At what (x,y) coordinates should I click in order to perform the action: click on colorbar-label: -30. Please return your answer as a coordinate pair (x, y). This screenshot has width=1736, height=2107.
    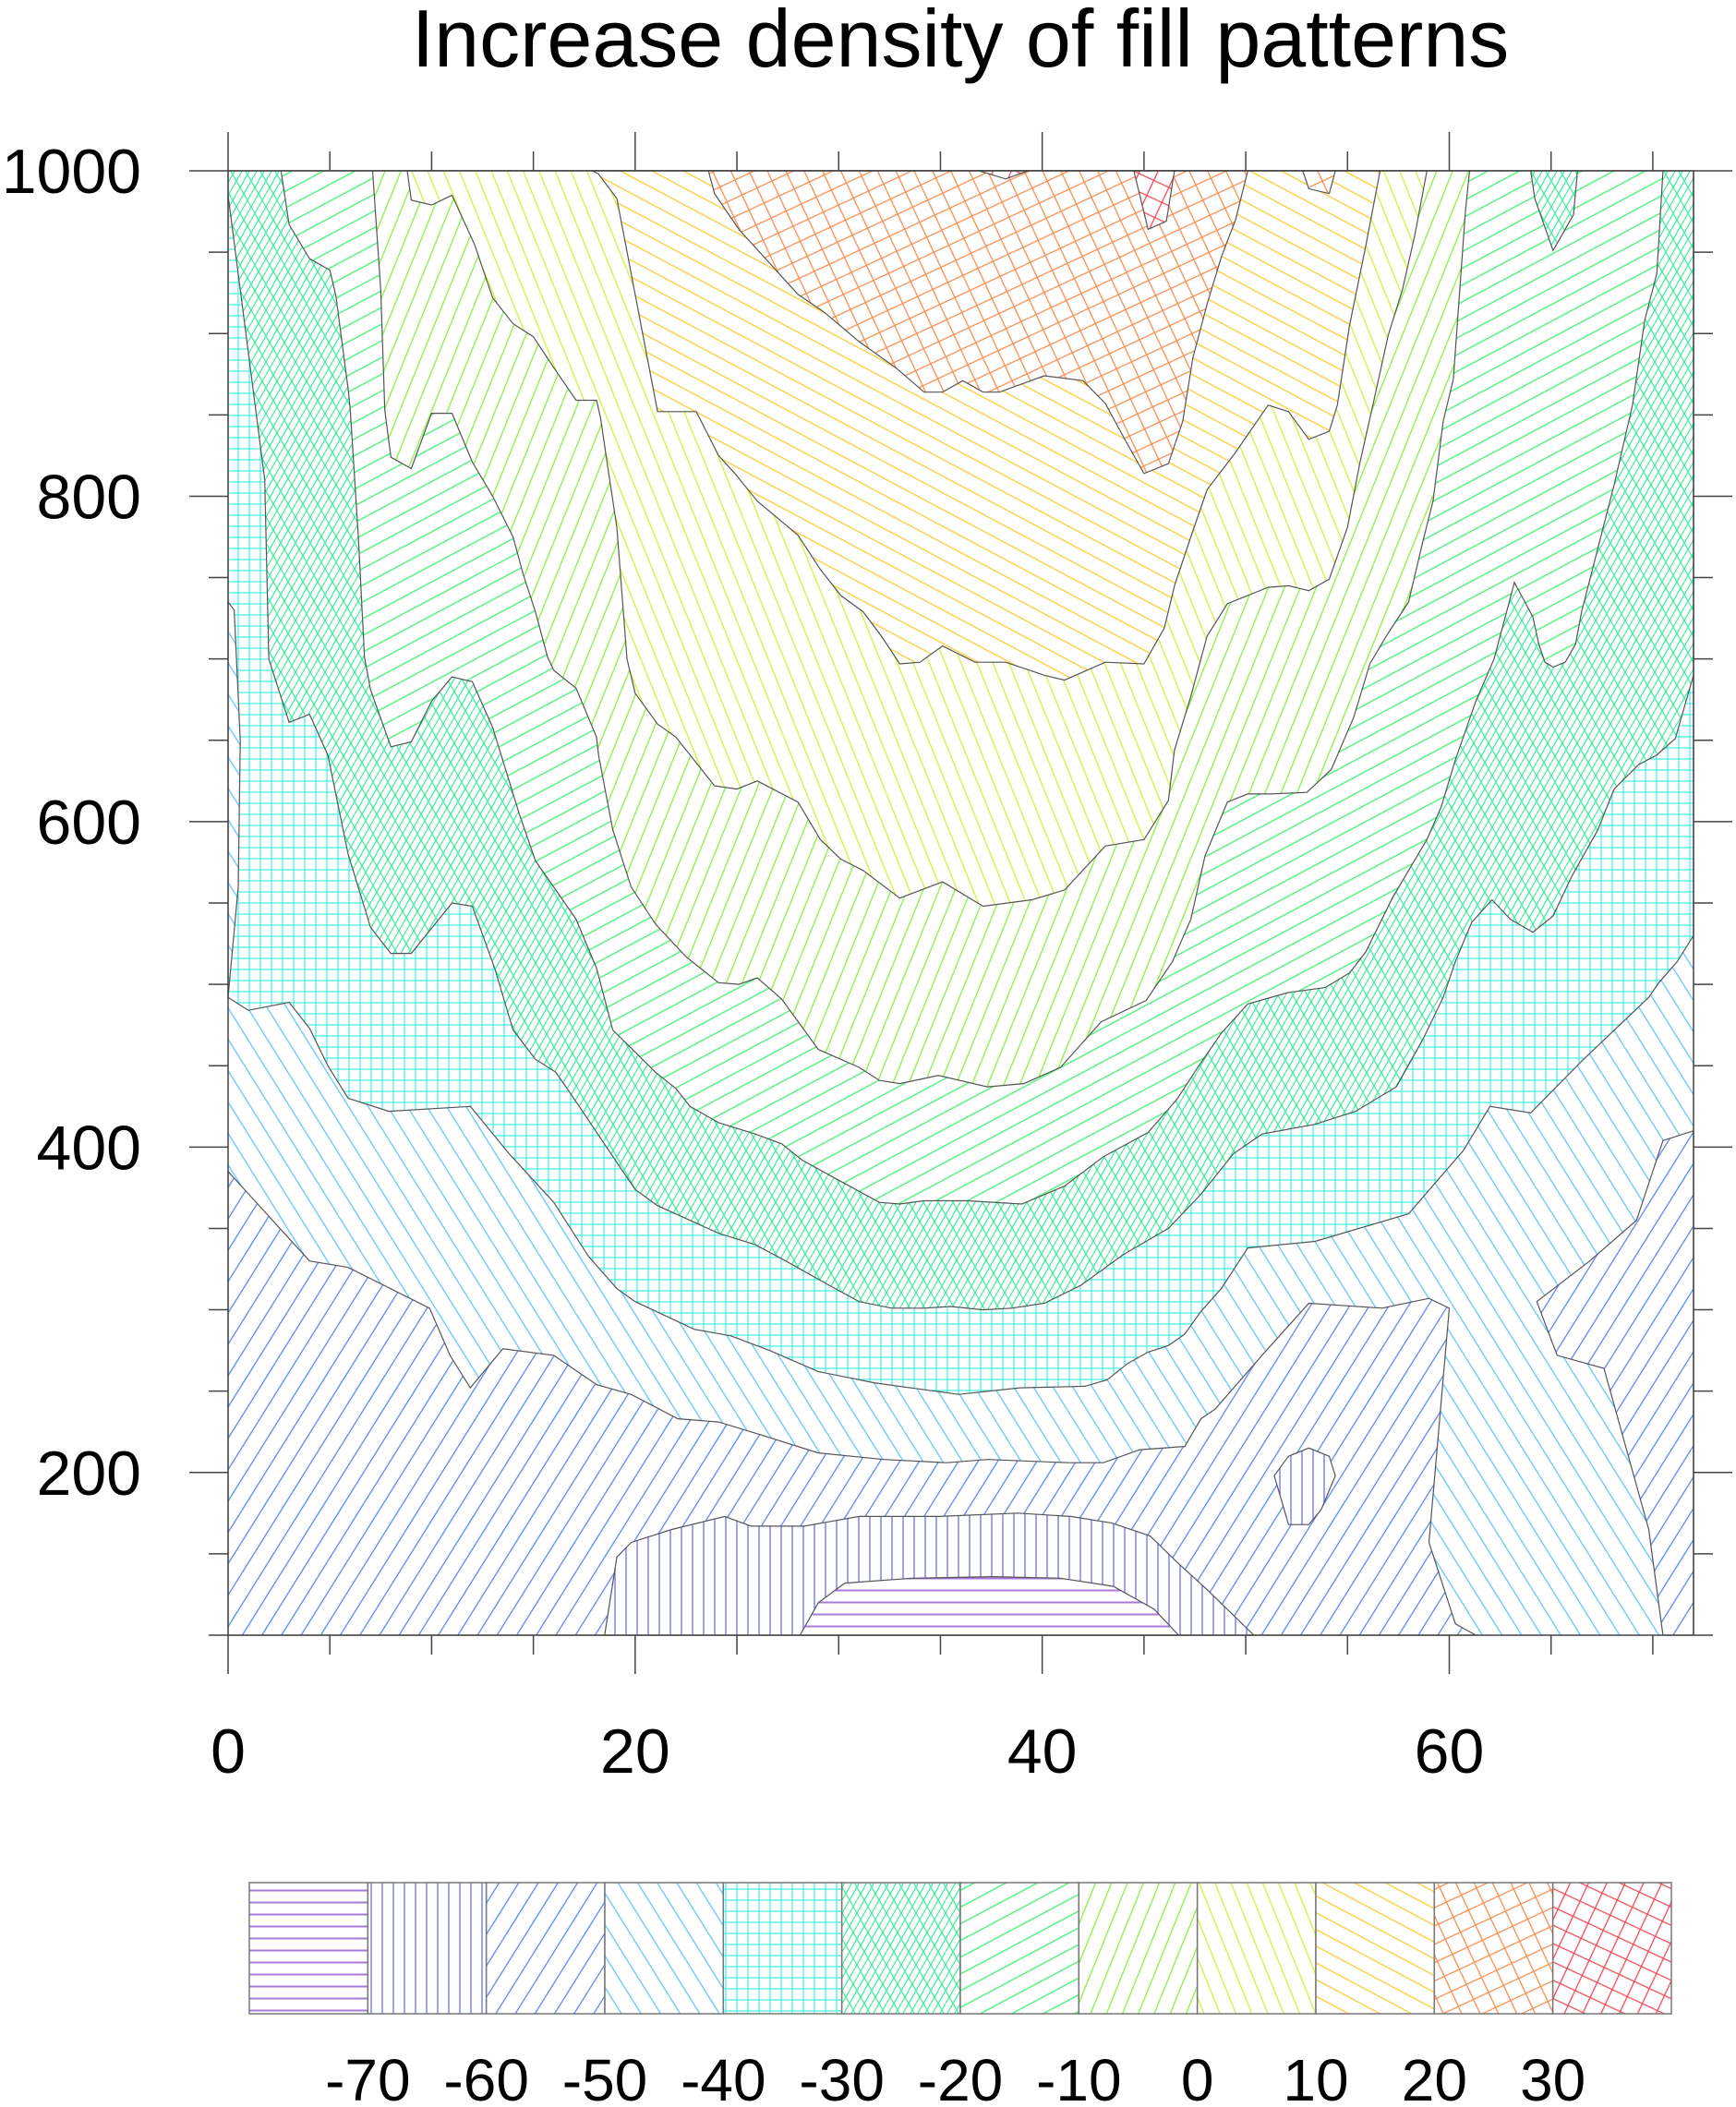
    Looking at the image, I should click on (842, 2077).